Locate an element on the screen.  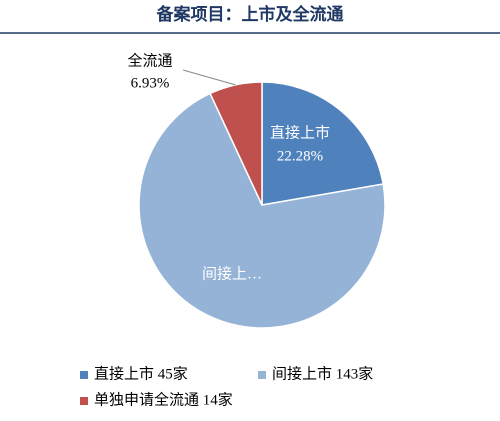
legend-label: 间接上市 143家 is located at coordinates (322, 373).